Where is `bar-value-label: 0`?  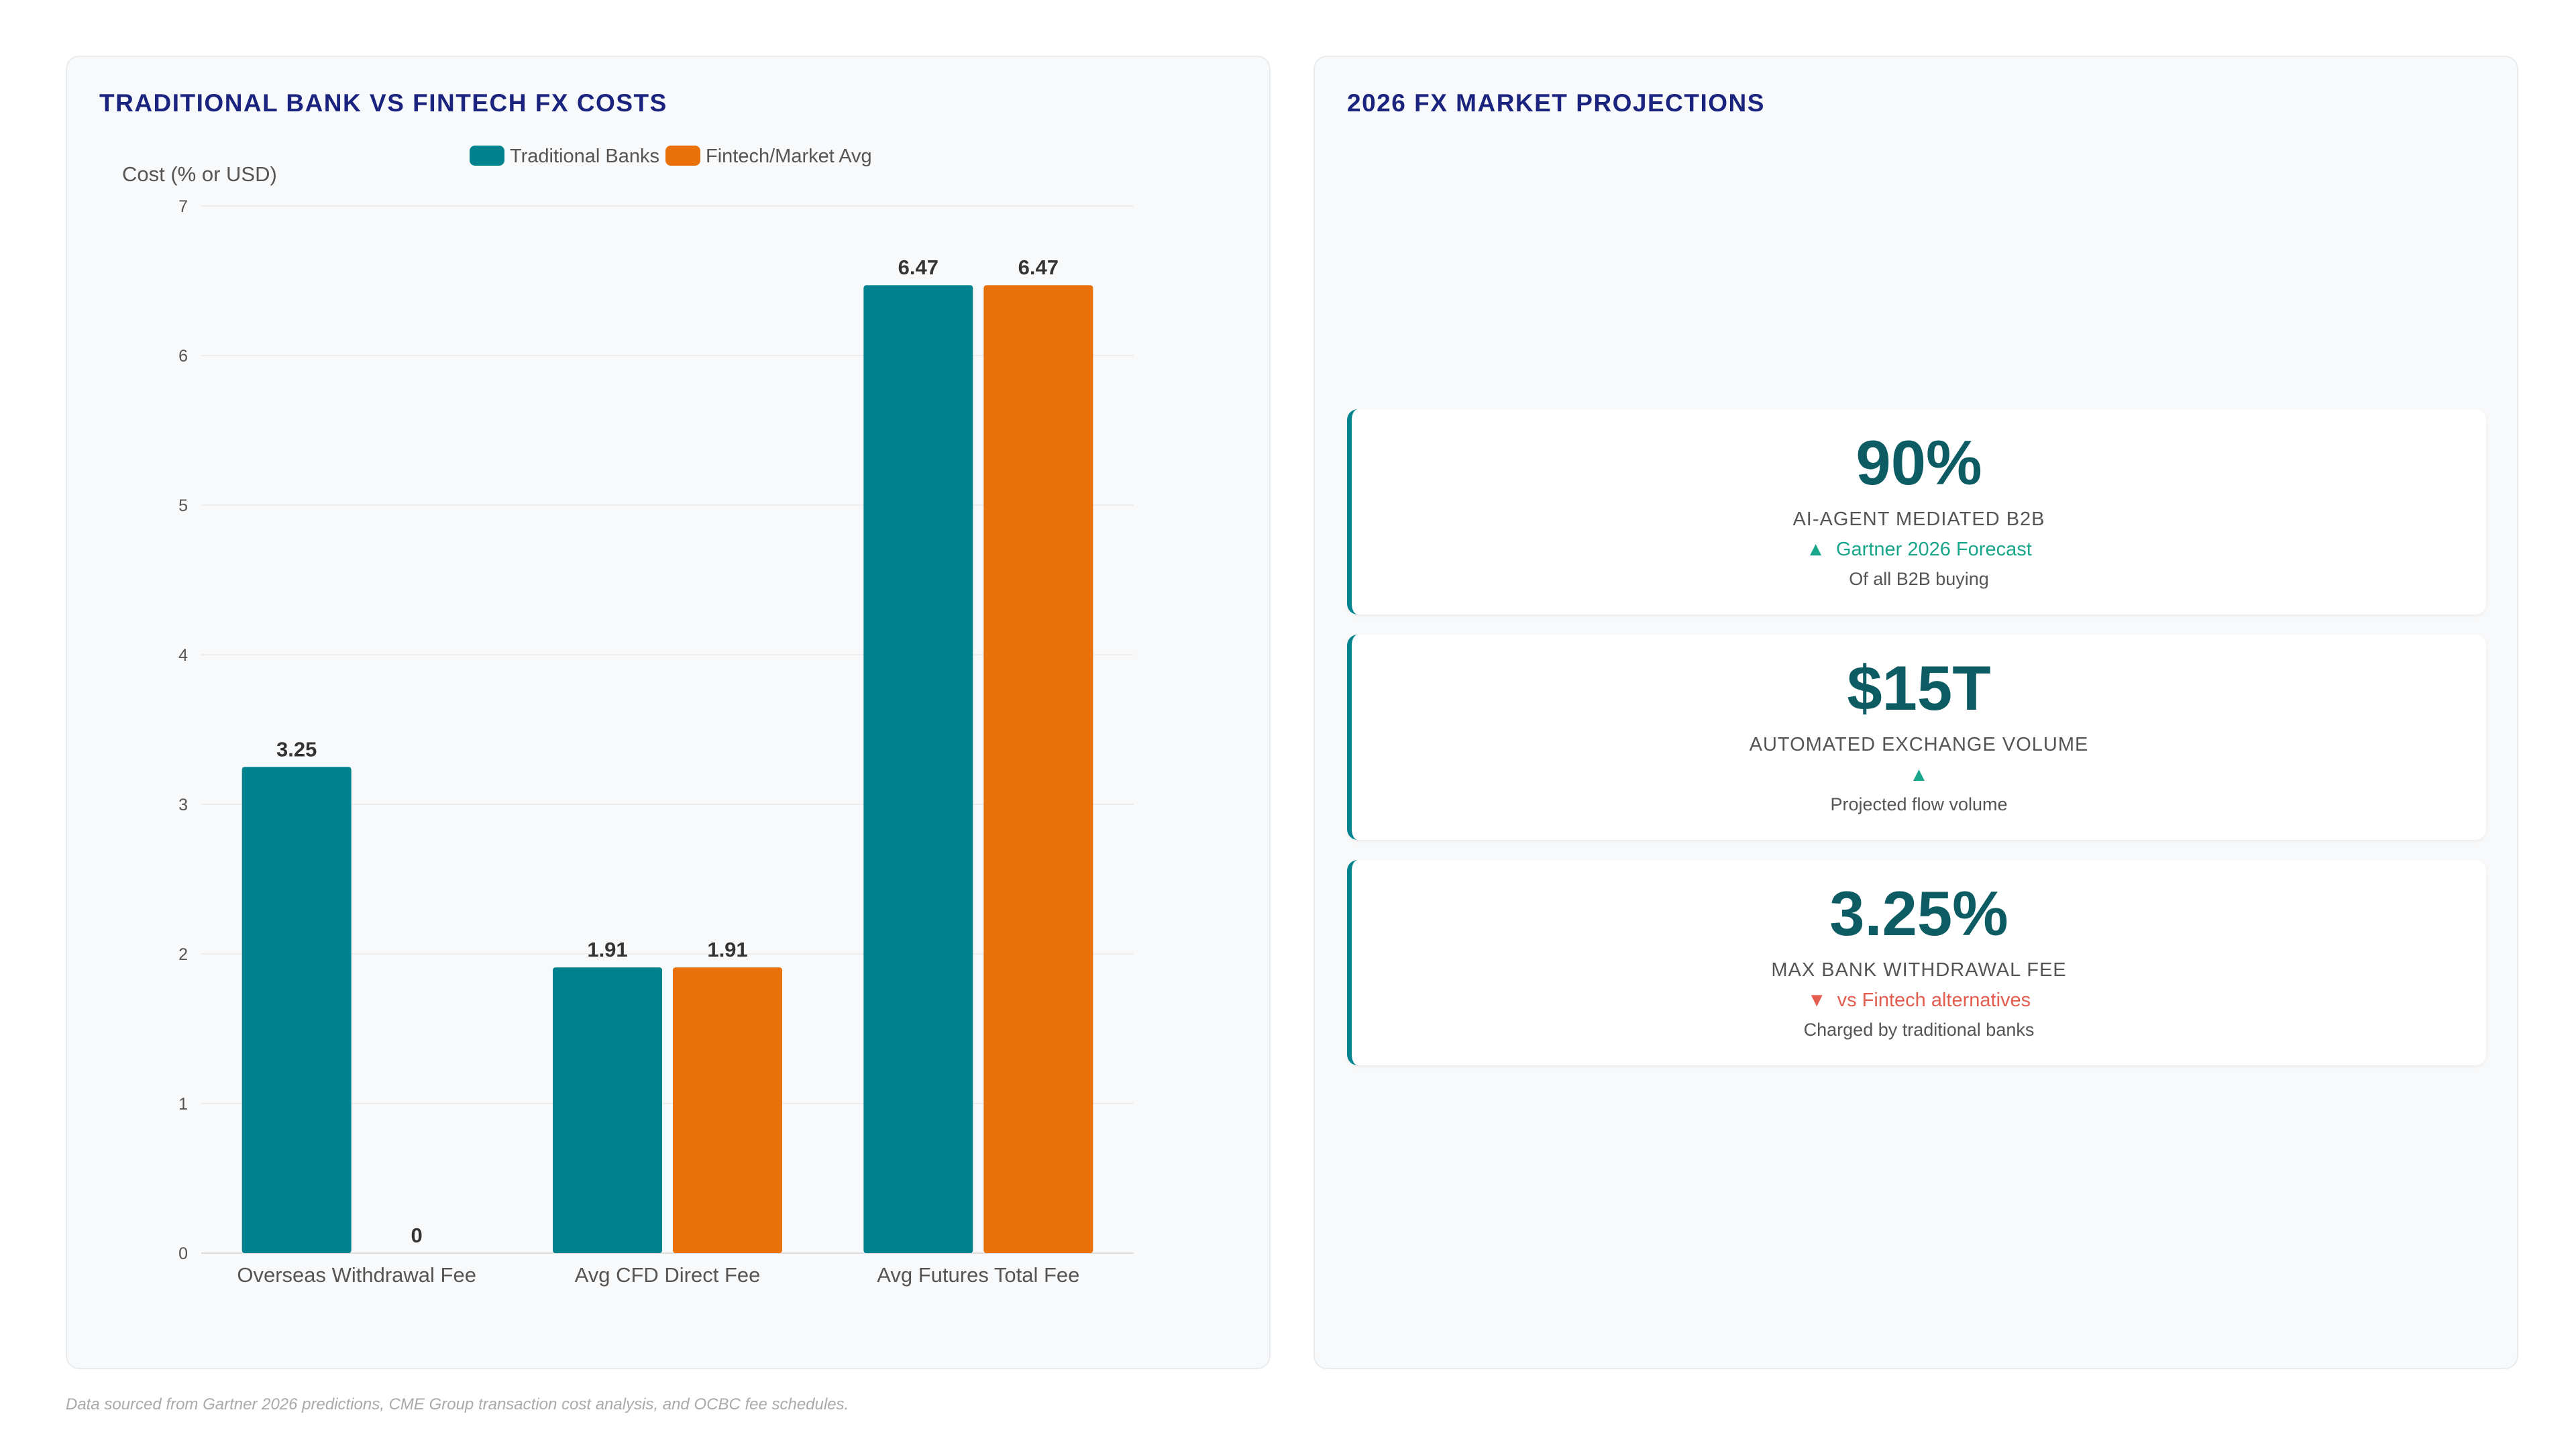 bar-value-label: 0 is located at coordinates (417, 1235).